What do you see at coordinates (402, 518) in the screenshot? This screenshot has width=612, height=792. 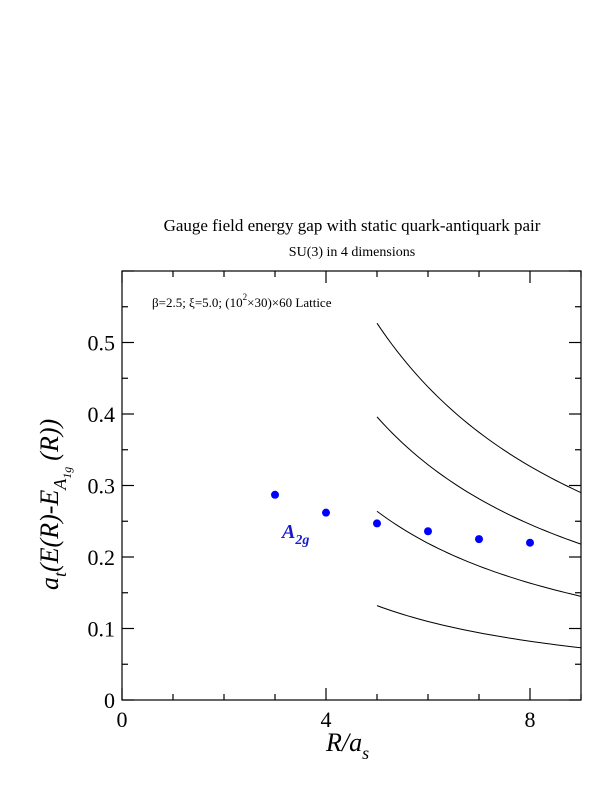 I see `data-points` at bounding box center [402, 518].